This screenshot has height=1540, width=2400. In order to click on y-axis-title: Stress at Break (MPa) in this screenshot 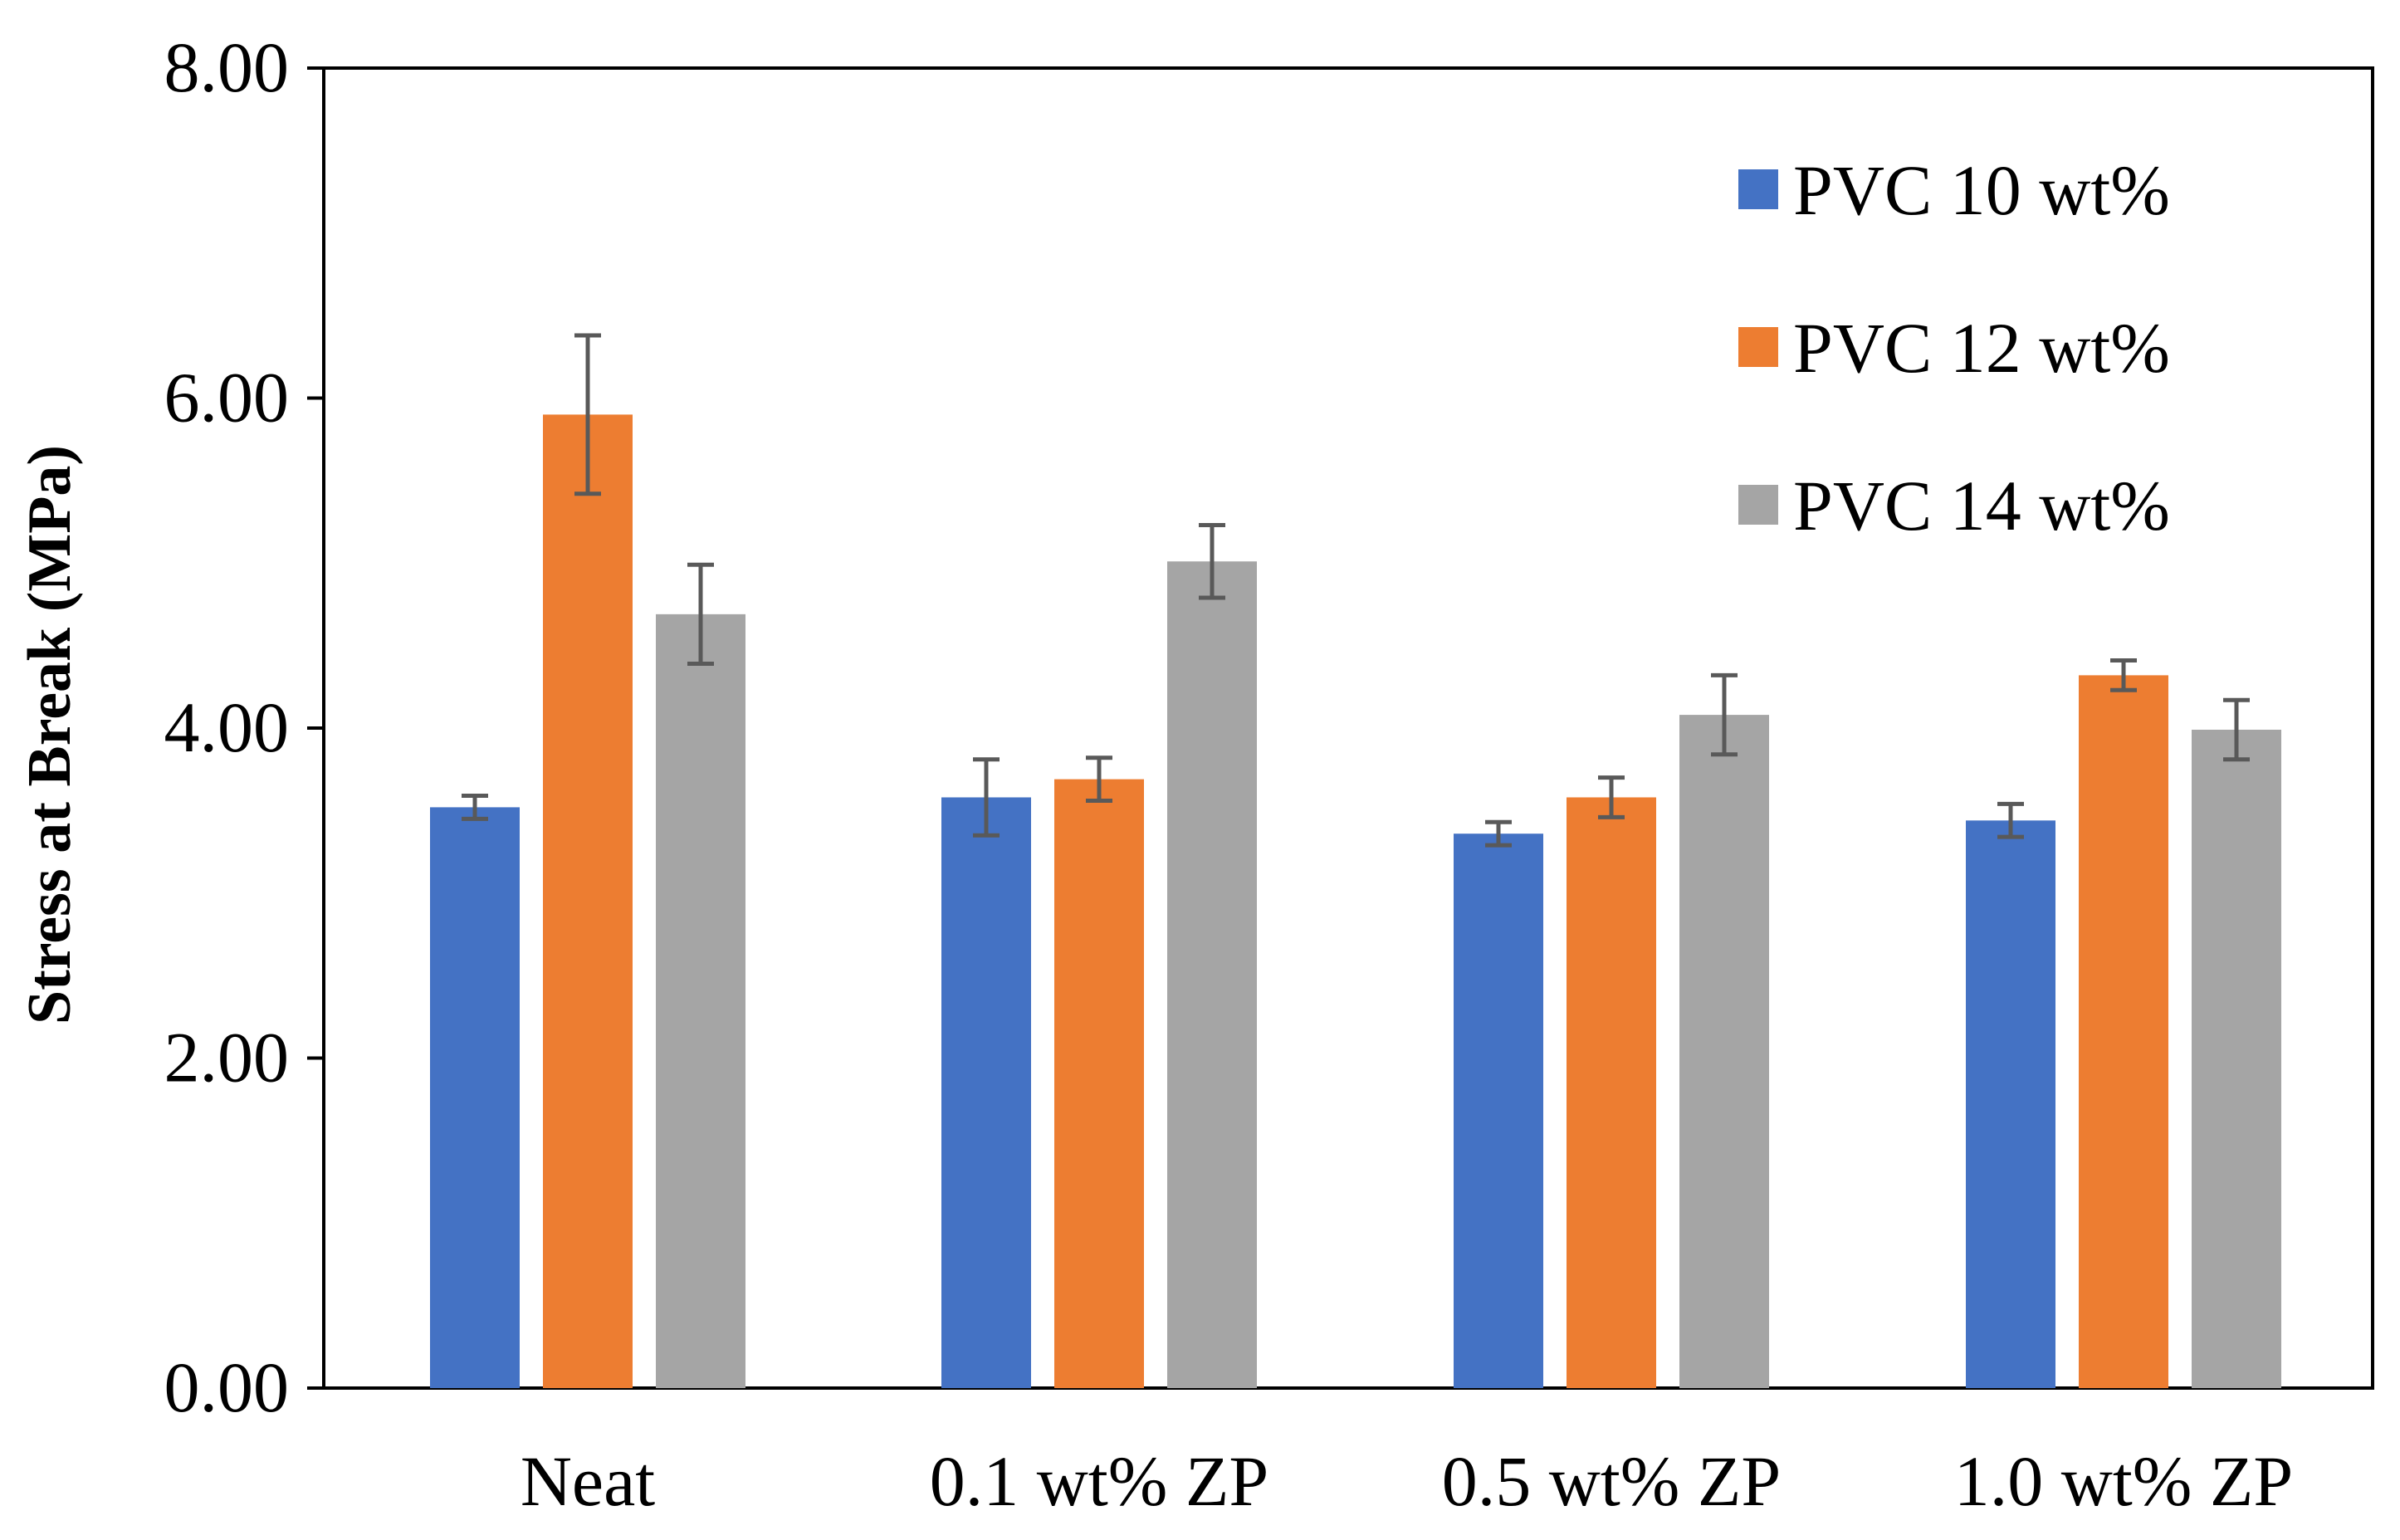, I will do `click(50, 734)`.